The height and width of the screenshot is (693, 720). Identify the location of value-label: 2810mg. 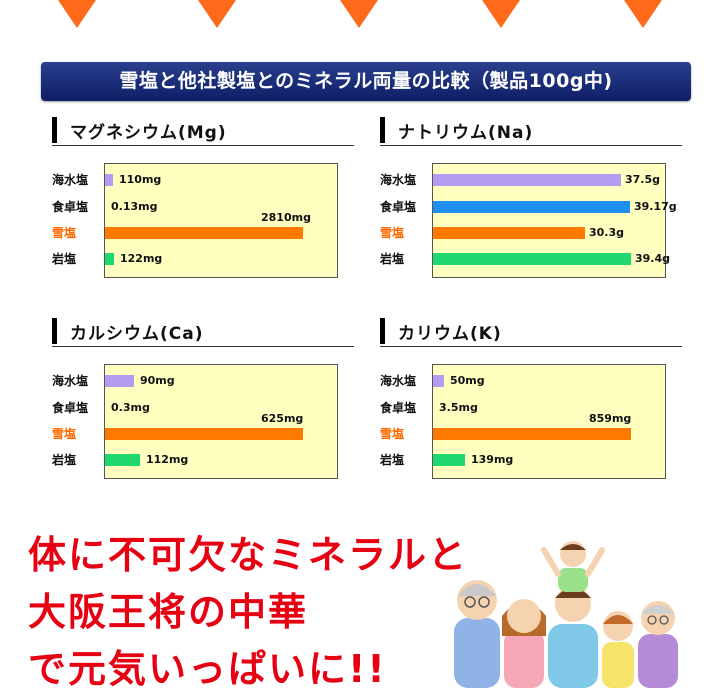
(286, 217).